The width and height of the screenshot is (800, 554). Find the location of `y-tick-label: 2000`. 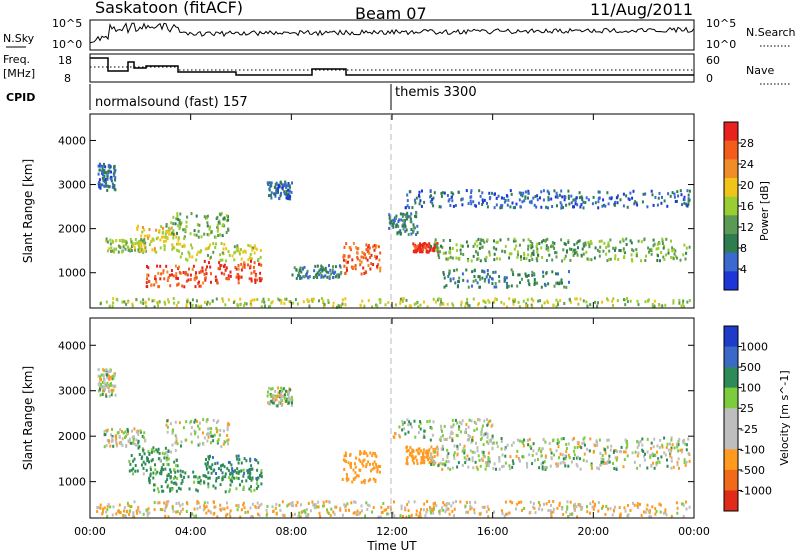

y-tick-label: 2000 is located at coordinates (72, 229).